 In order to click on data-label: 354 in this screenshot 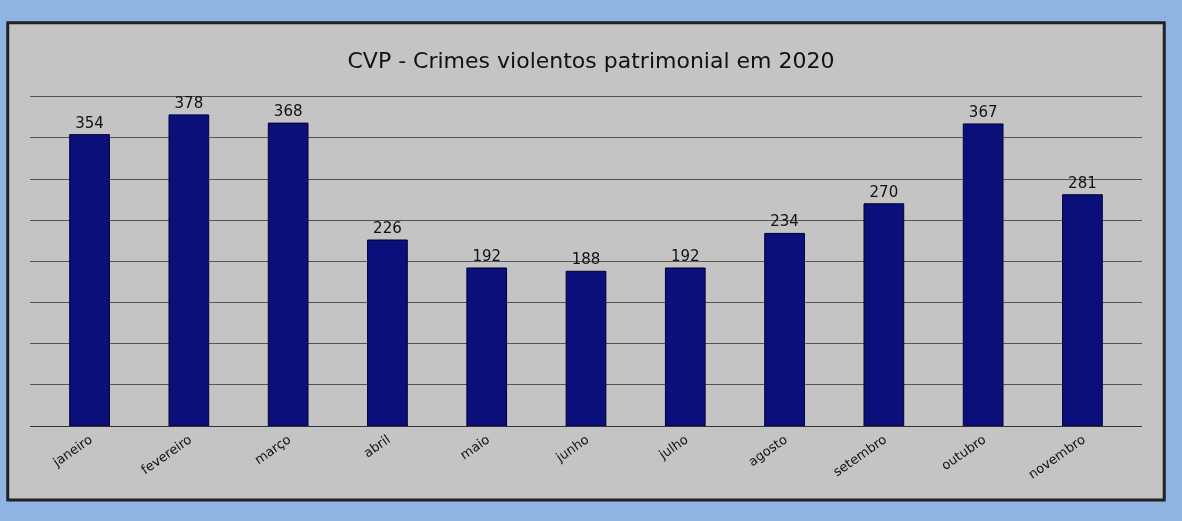, I will do `click(89, 122)`.